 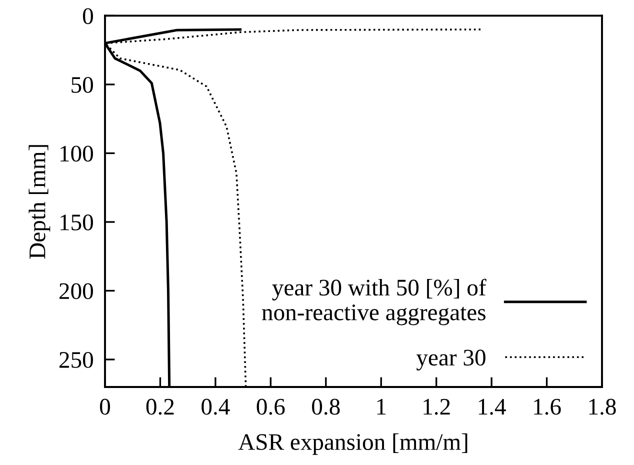 What do you see at coordinates (492, 406) in the screenshot?
I see `x-tick-label: 1.4` at bounding box center [492, 406].